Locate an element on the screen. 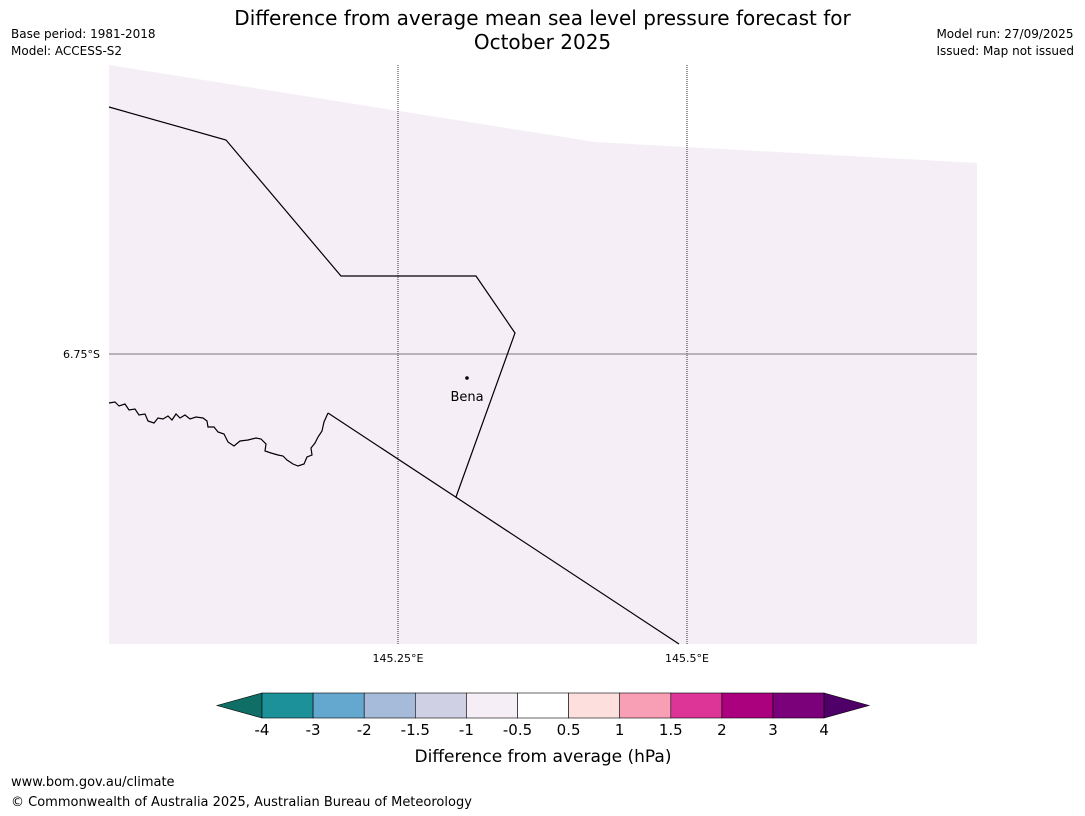 Image resolution: width=1085 pixels, height=816 pixels. colorbar-tick-label: 1 is located at coordinates (620, 730).